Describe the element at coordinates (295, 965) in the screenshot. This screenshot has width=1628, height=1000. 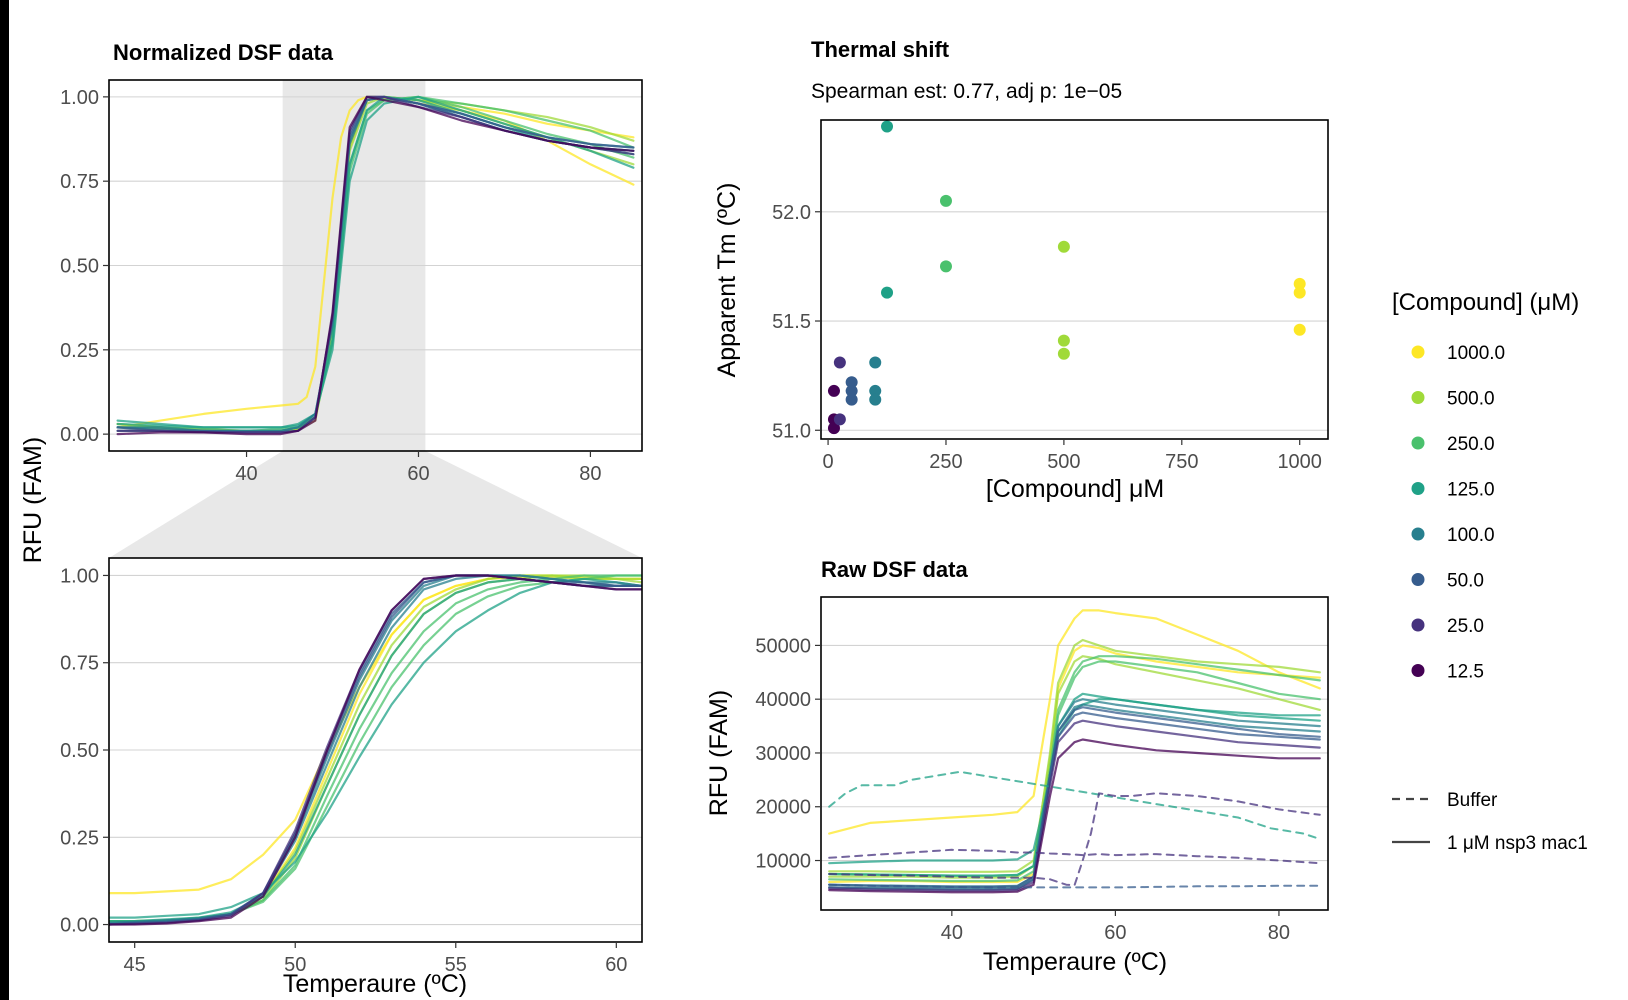
I see `x-tick-label: 50` at that location.